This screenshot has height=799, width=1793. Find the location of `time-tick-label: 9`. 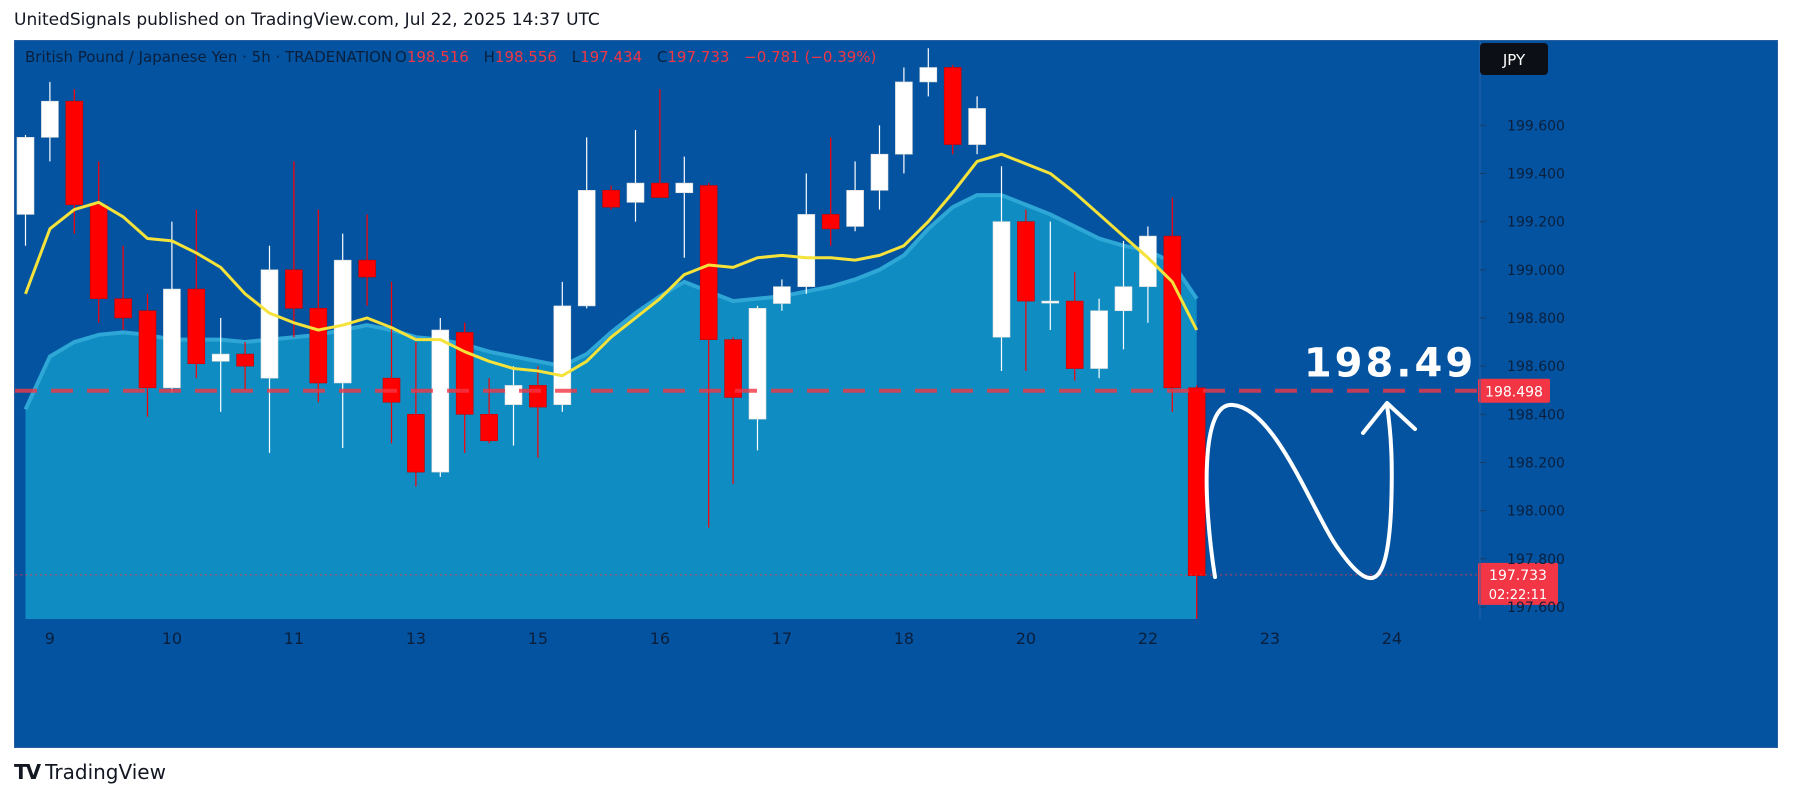

time-tick-label: 9 is located at coordinates (50, 638).